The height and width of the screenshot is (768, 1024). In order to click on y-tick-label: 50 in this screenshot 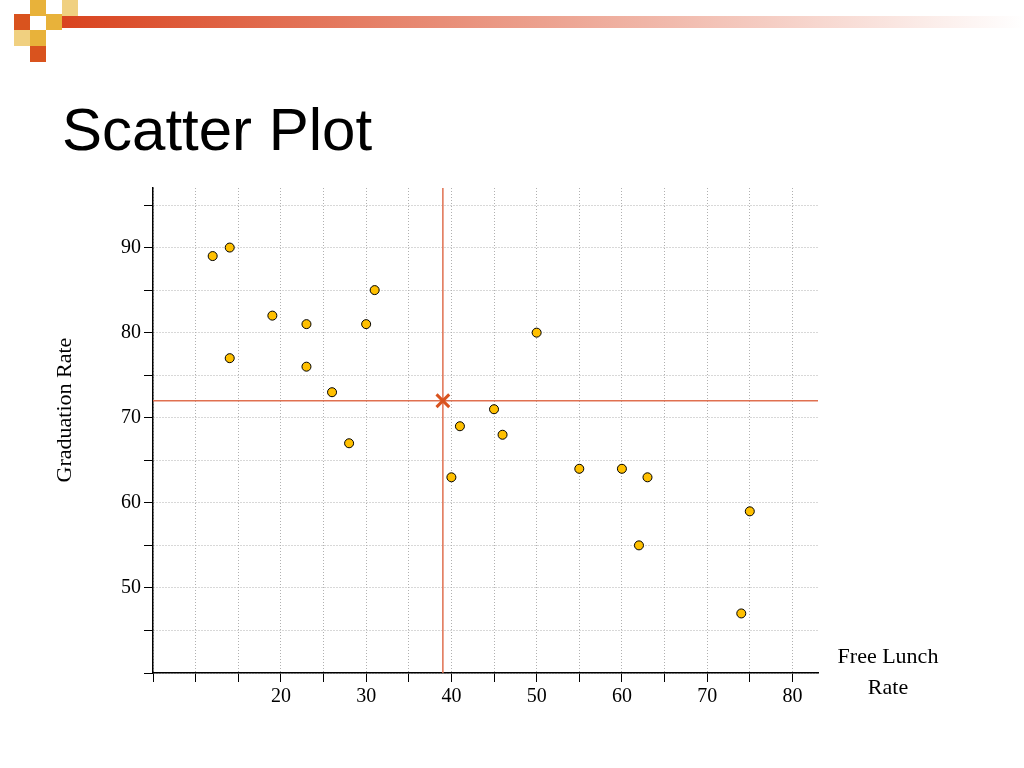, I will do `click(131, 586)`.